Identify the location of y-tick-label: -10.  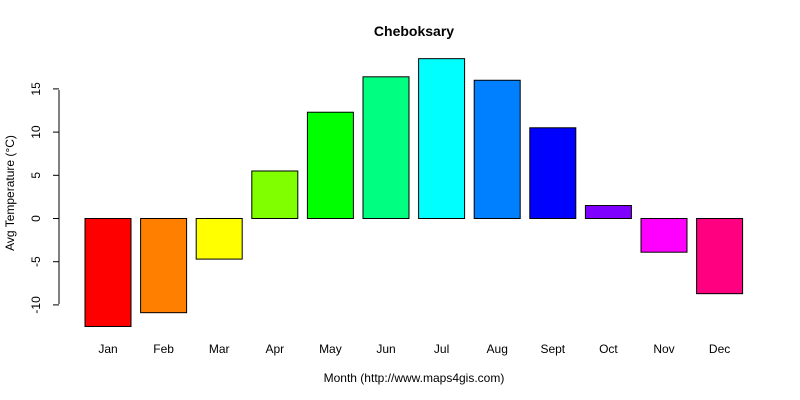
(36, 305).